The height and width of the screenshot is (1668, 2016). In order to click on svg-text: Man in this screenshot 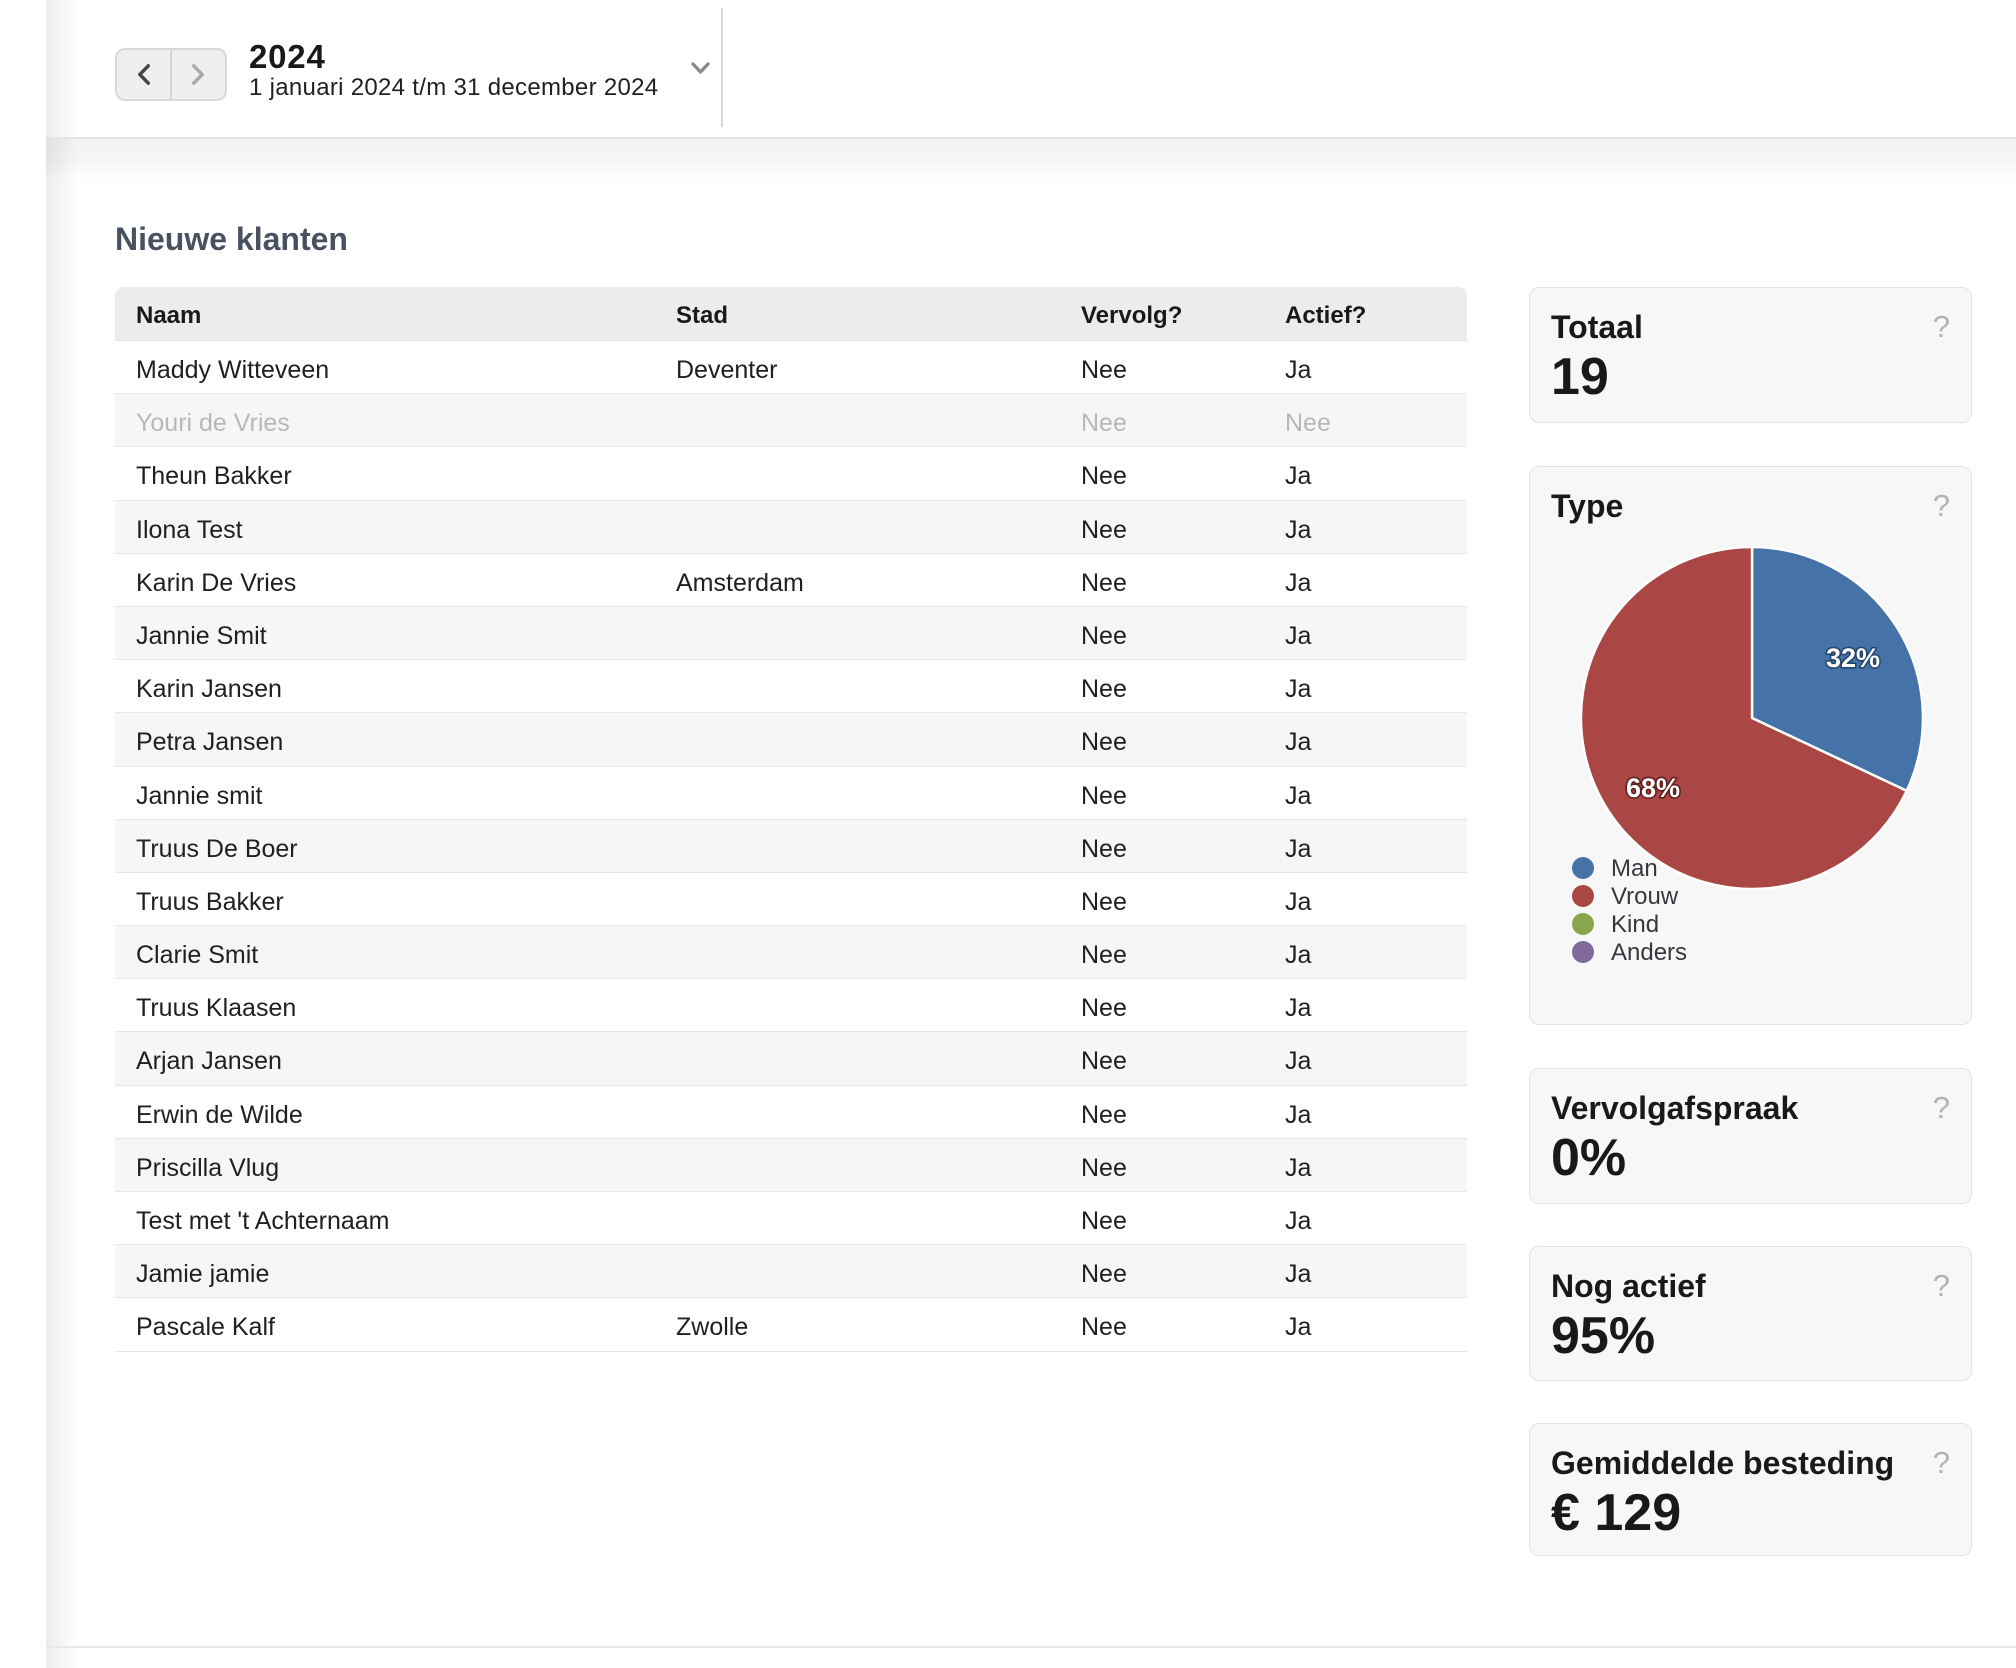, I will do `click(1634, 868)`.